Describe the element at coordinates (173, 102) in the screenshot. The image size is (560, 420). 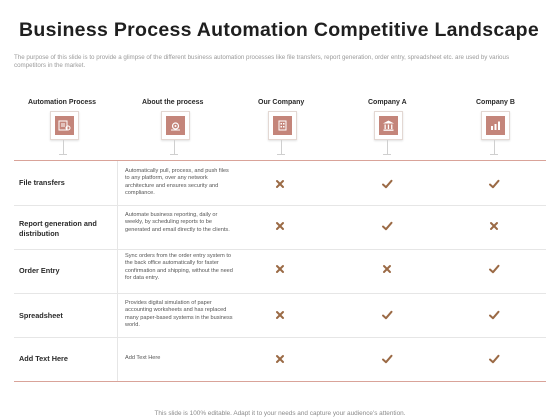
I see `column-header-about-process: About the process` at that location.